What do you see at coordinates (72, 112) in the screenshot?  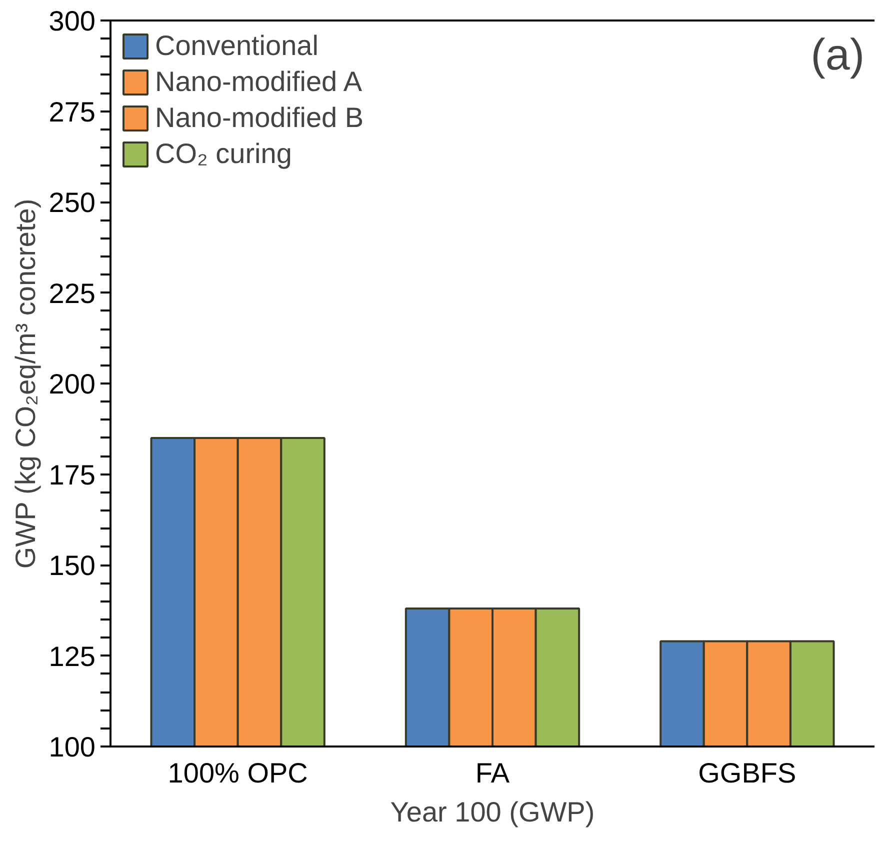 I see `y-tick-label: 275` at bounding box center [72, 112].